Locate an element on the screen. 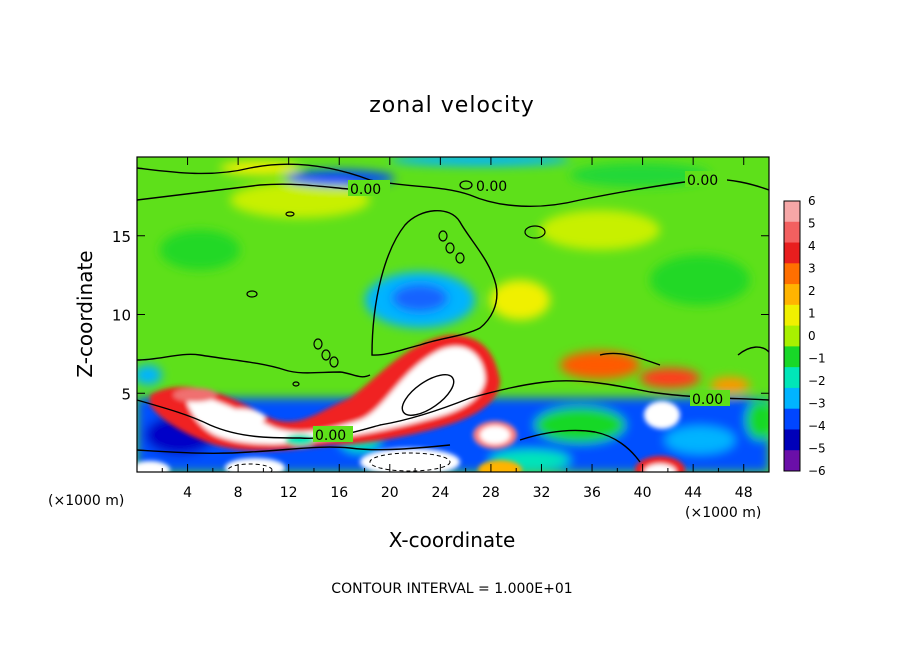 This screenshot has width=904, height=654. x-tick-label: 48 is located at coordinates (744, 493).